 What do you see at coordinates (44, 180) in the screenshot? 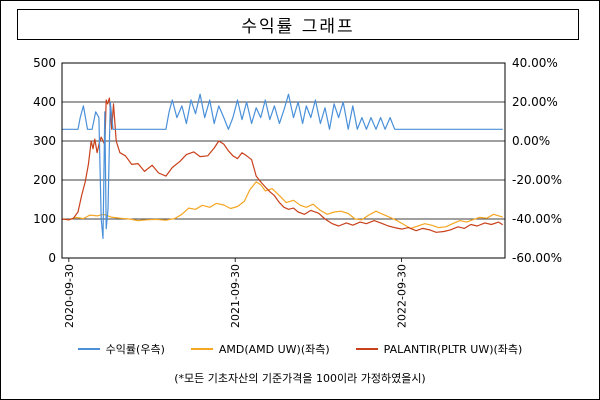
I see `y-left-tick-label: 200` at bounding box center [44, 180].